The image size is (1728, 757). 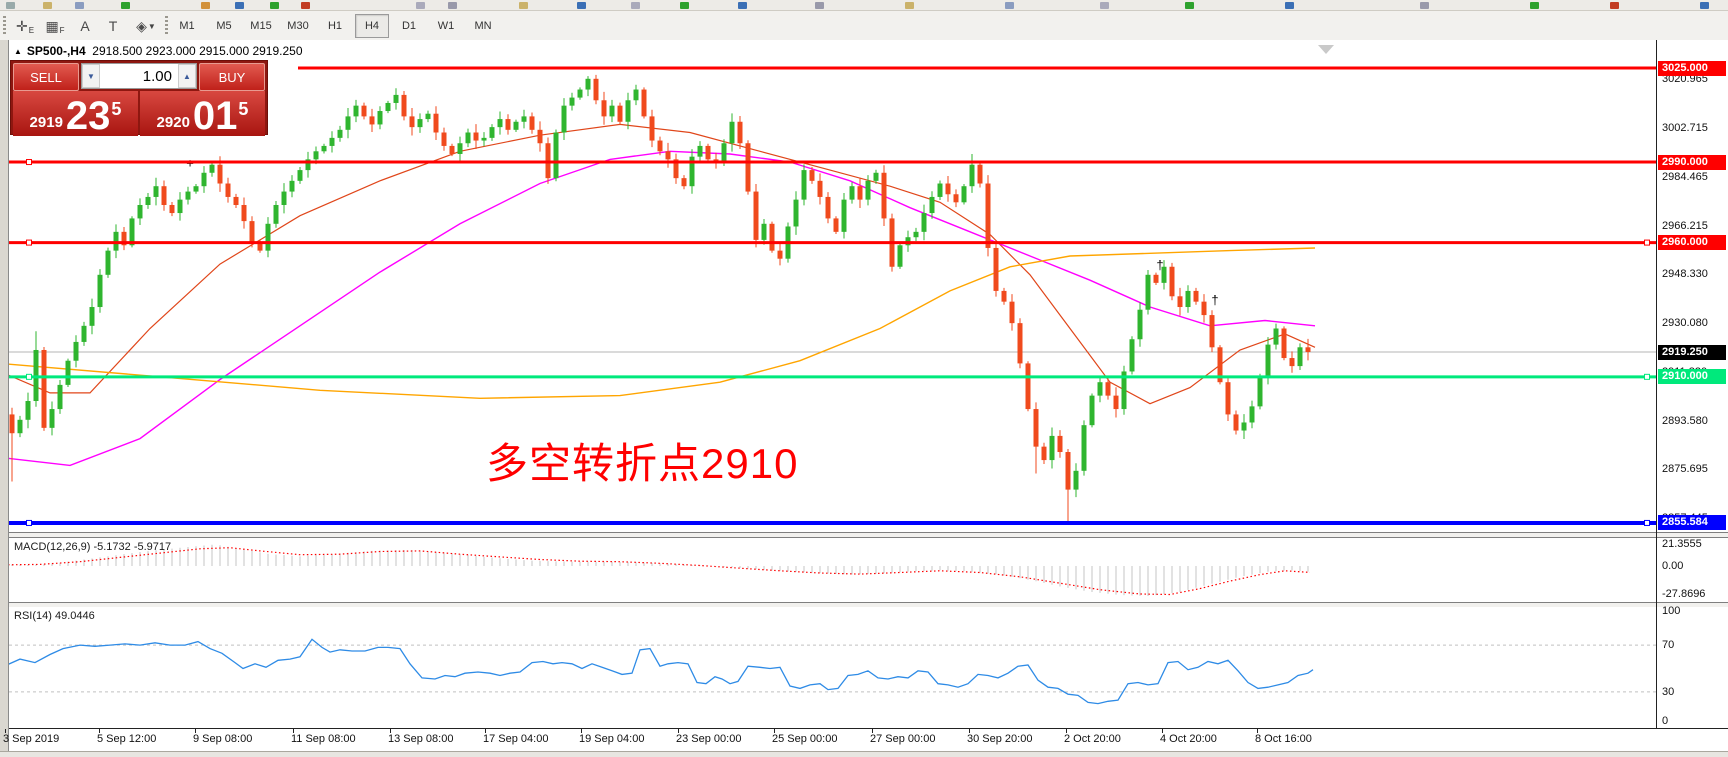 I want to click on sell-price-display: 2919 23 5, so click(x=75, y=113).